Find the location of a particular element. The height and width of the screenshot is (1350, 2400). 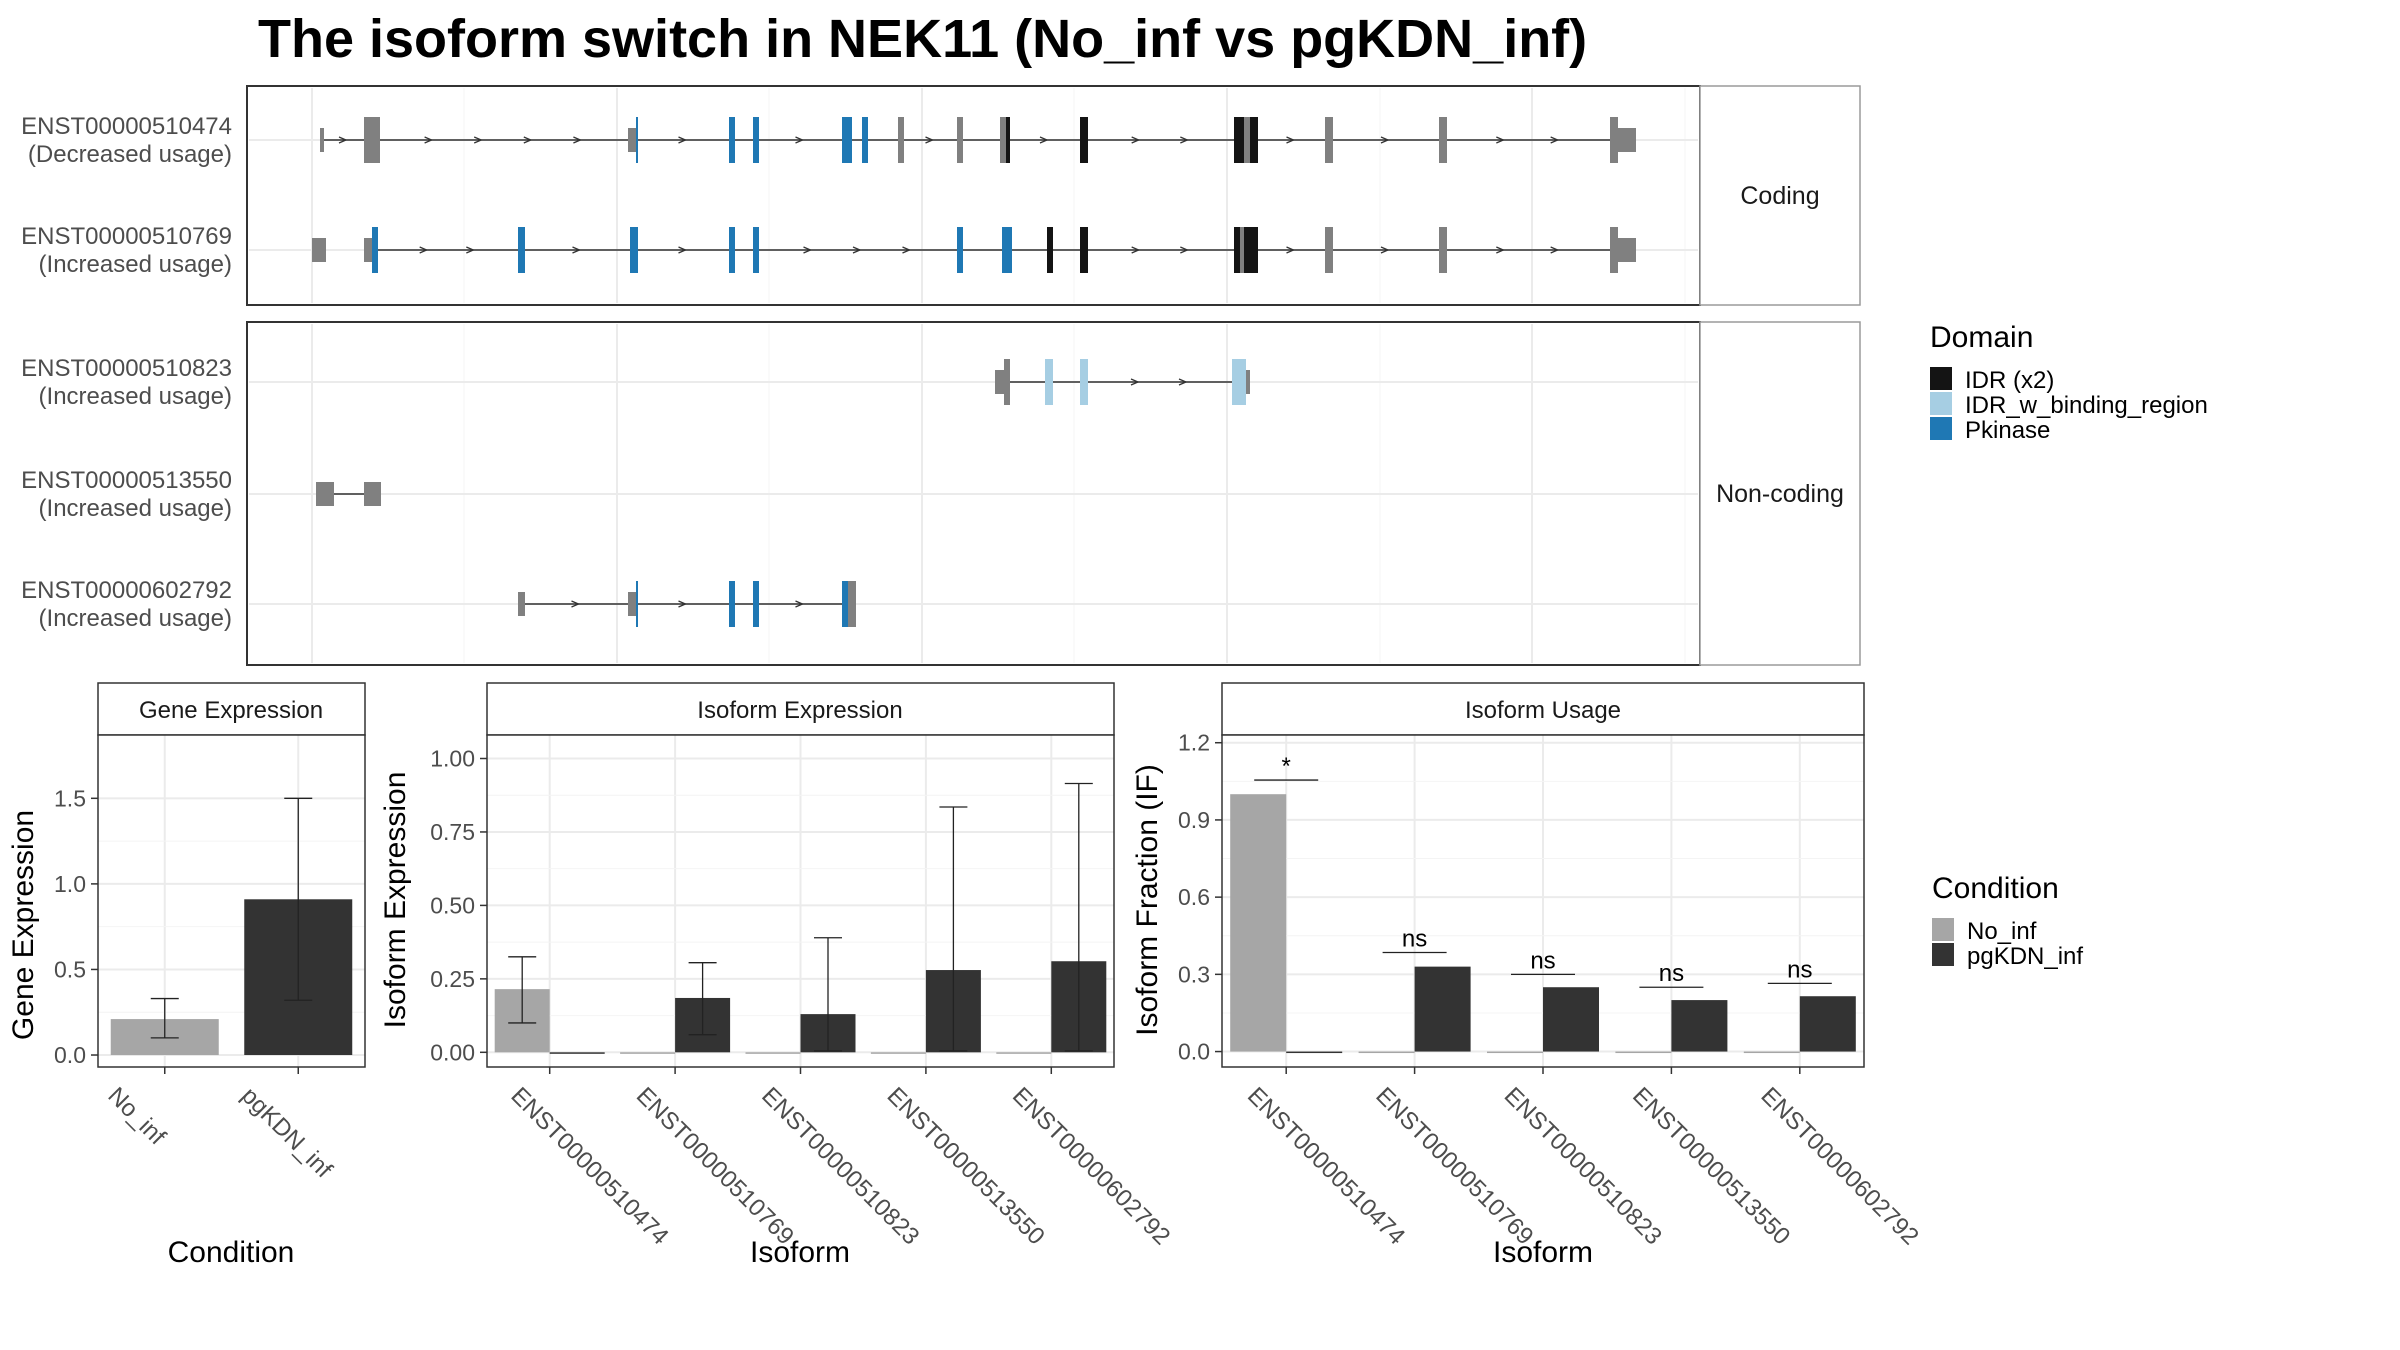

condition-legend-title: Condition is located at coordinates (1995, 888).